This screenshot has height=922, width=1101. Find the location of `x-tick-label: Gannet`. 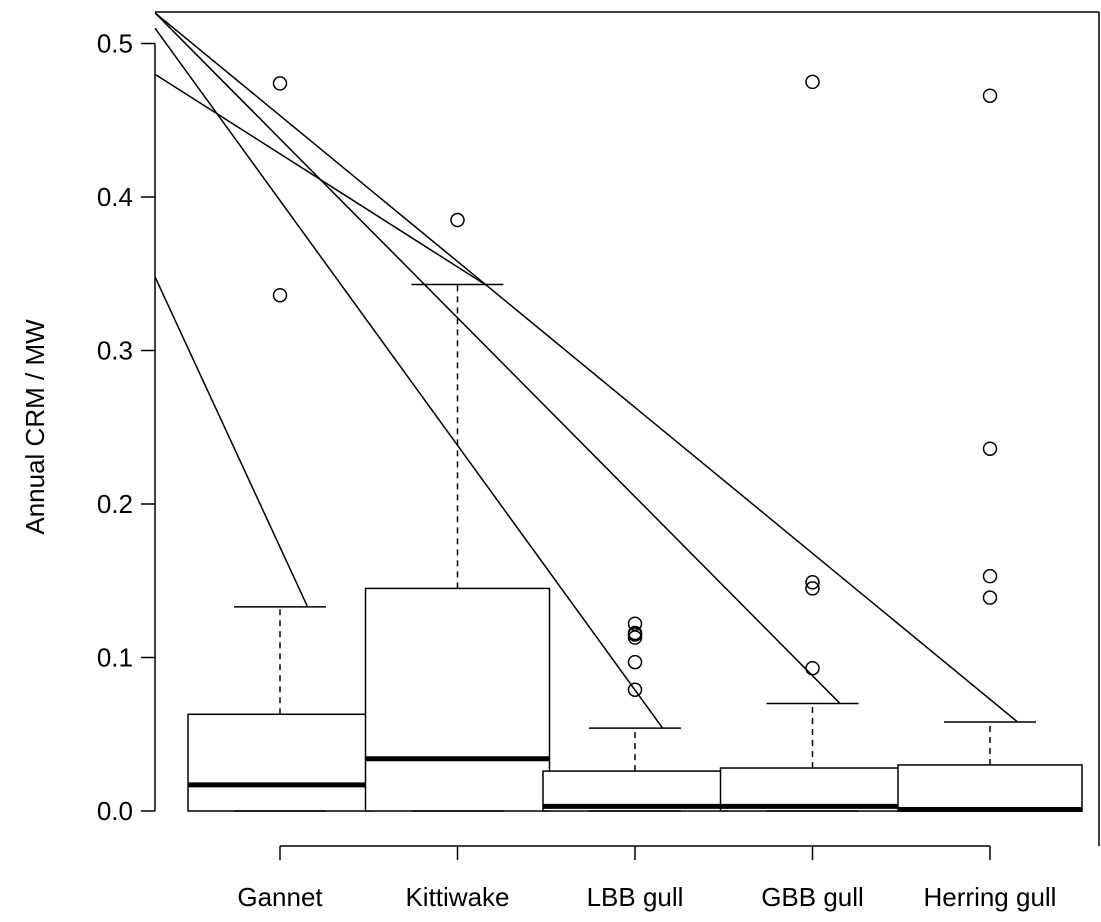

x-tick-label: Gannet is located at coordinates (280, 897).